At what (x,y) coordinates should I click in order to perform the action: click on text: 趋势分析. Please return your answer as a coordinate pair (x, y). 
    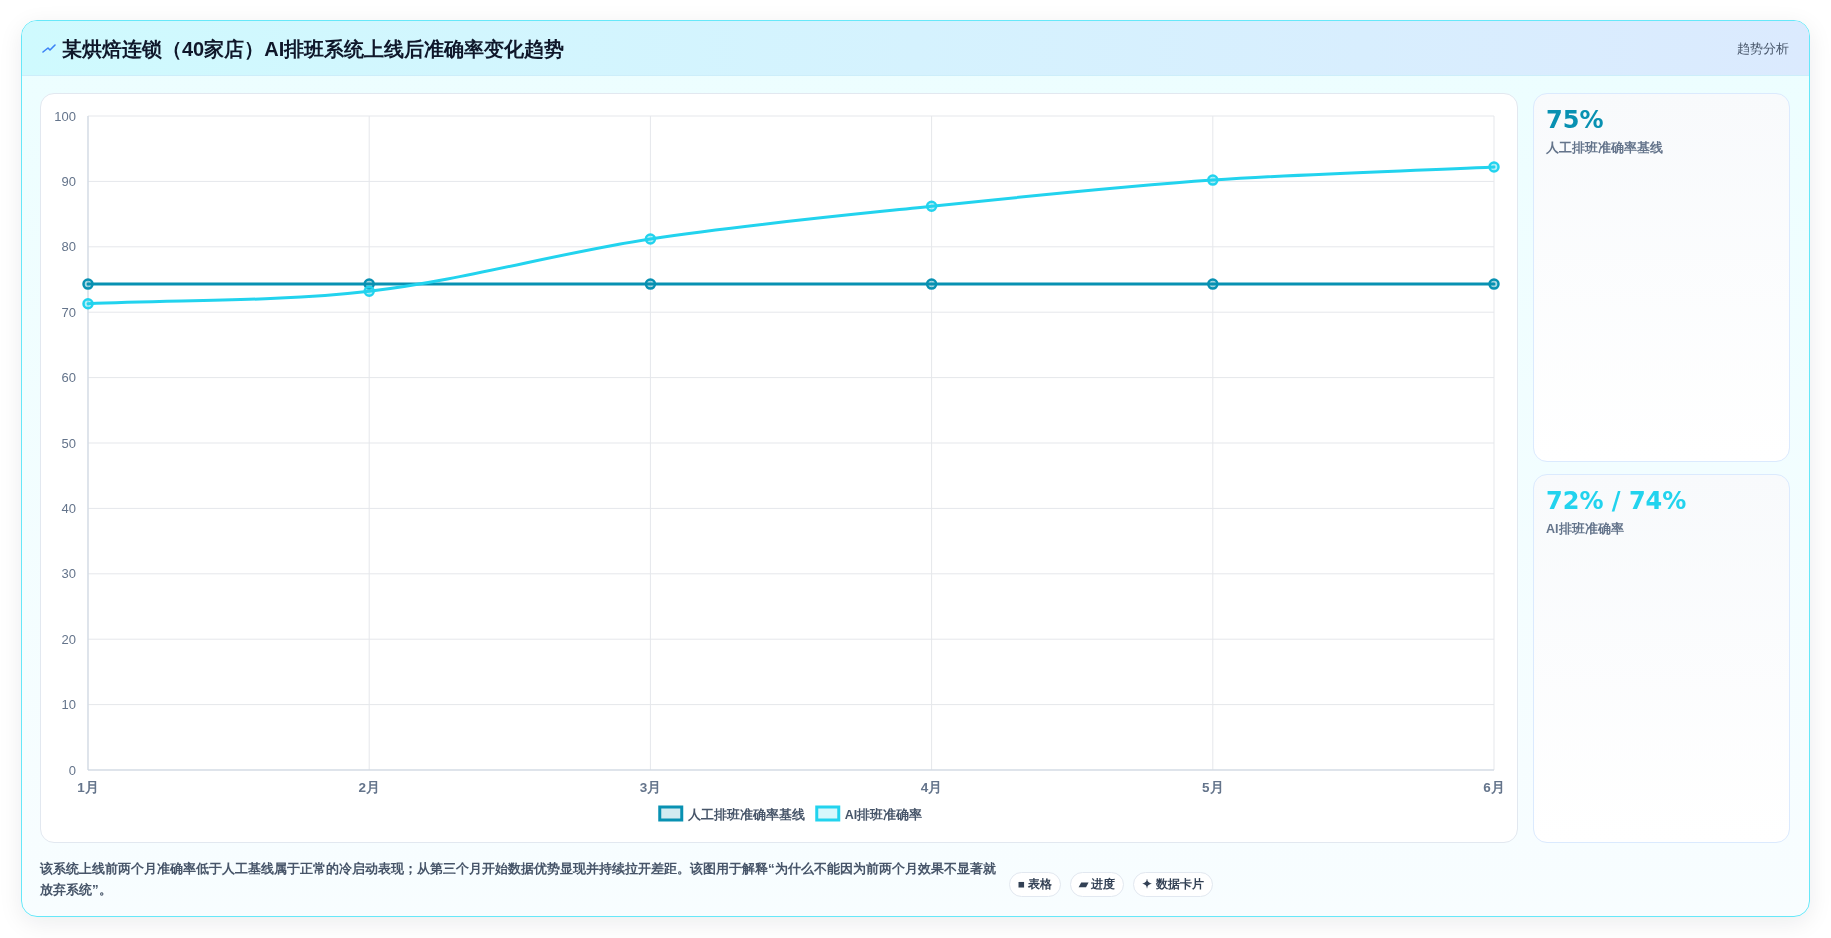
    Looking at the image, I should click on (1762, 49).